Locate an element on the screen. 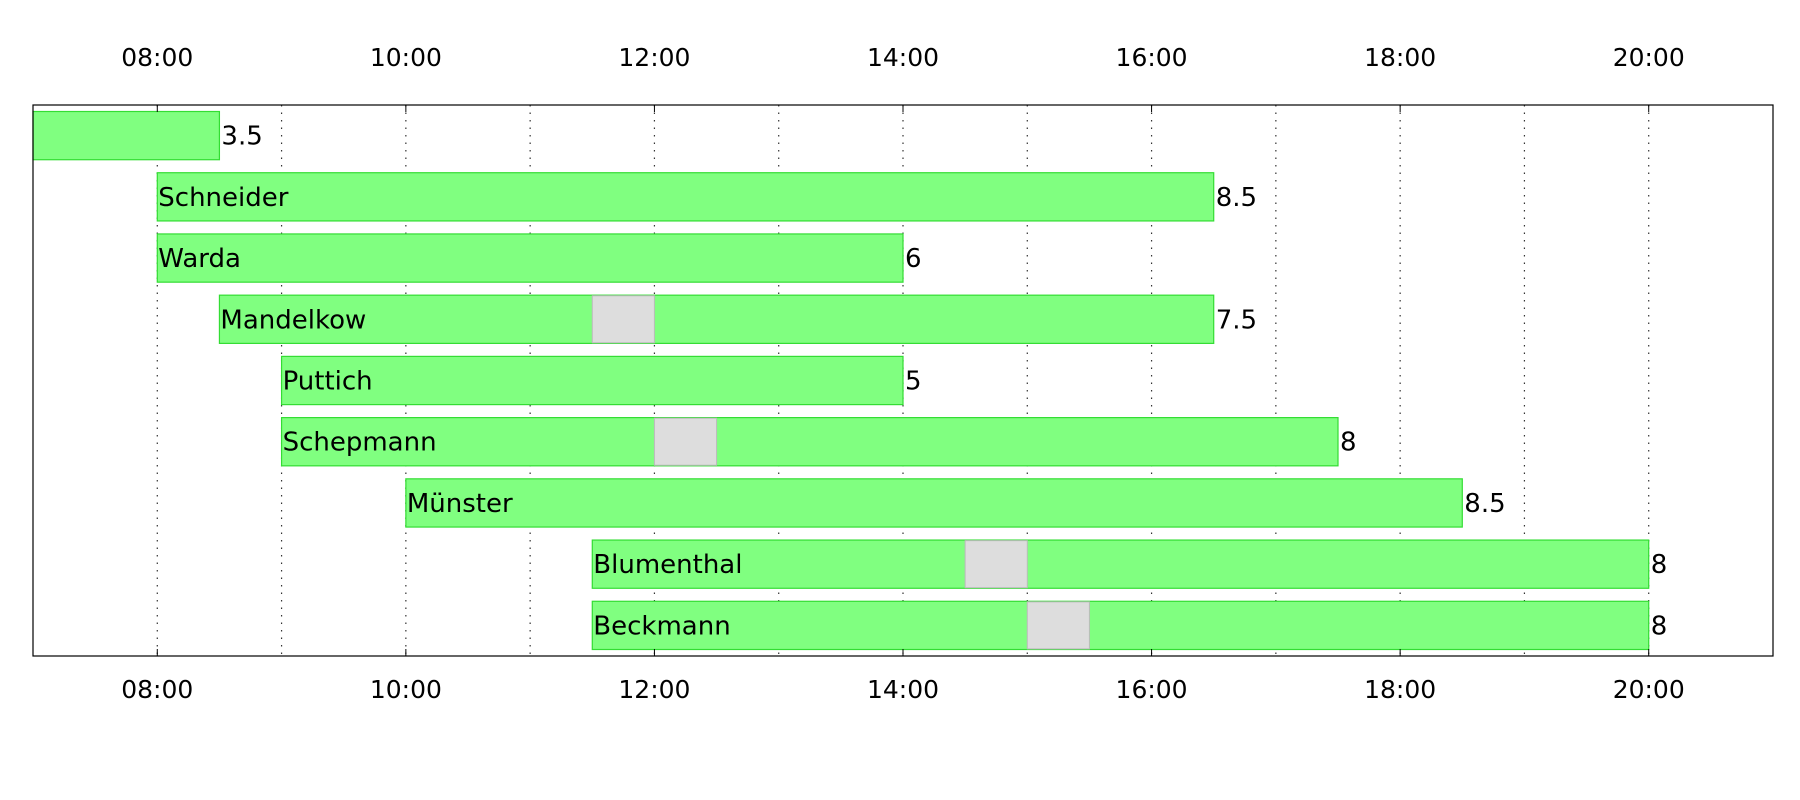  employee-name-label: Schepmann is located at coordinates (360, 443).